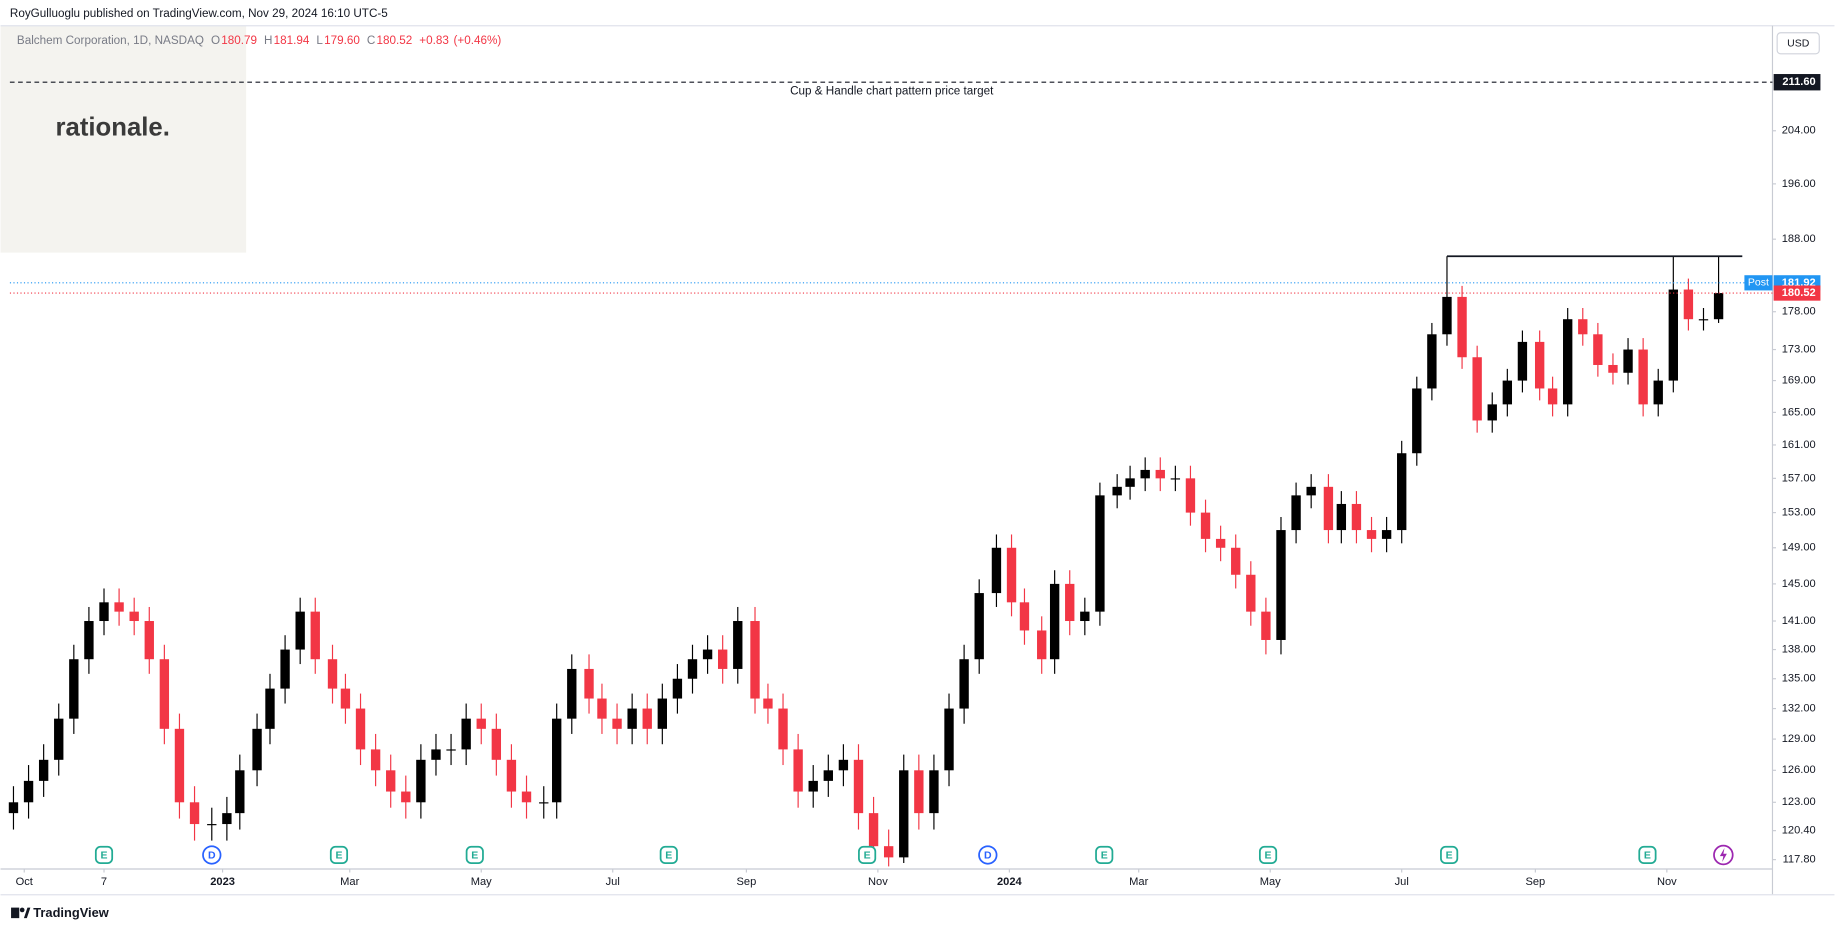  I want to click on y-tick-label: 117.80, so click(1799, 860).